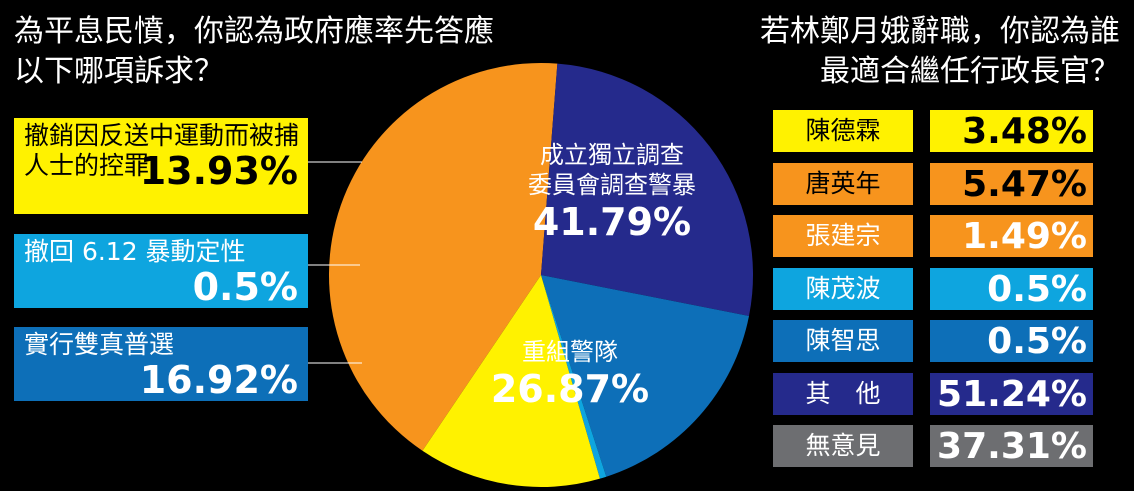 The image size is (1134, 491). I want to click on candidate-percentage: 51.24%, so click(1011, 393).